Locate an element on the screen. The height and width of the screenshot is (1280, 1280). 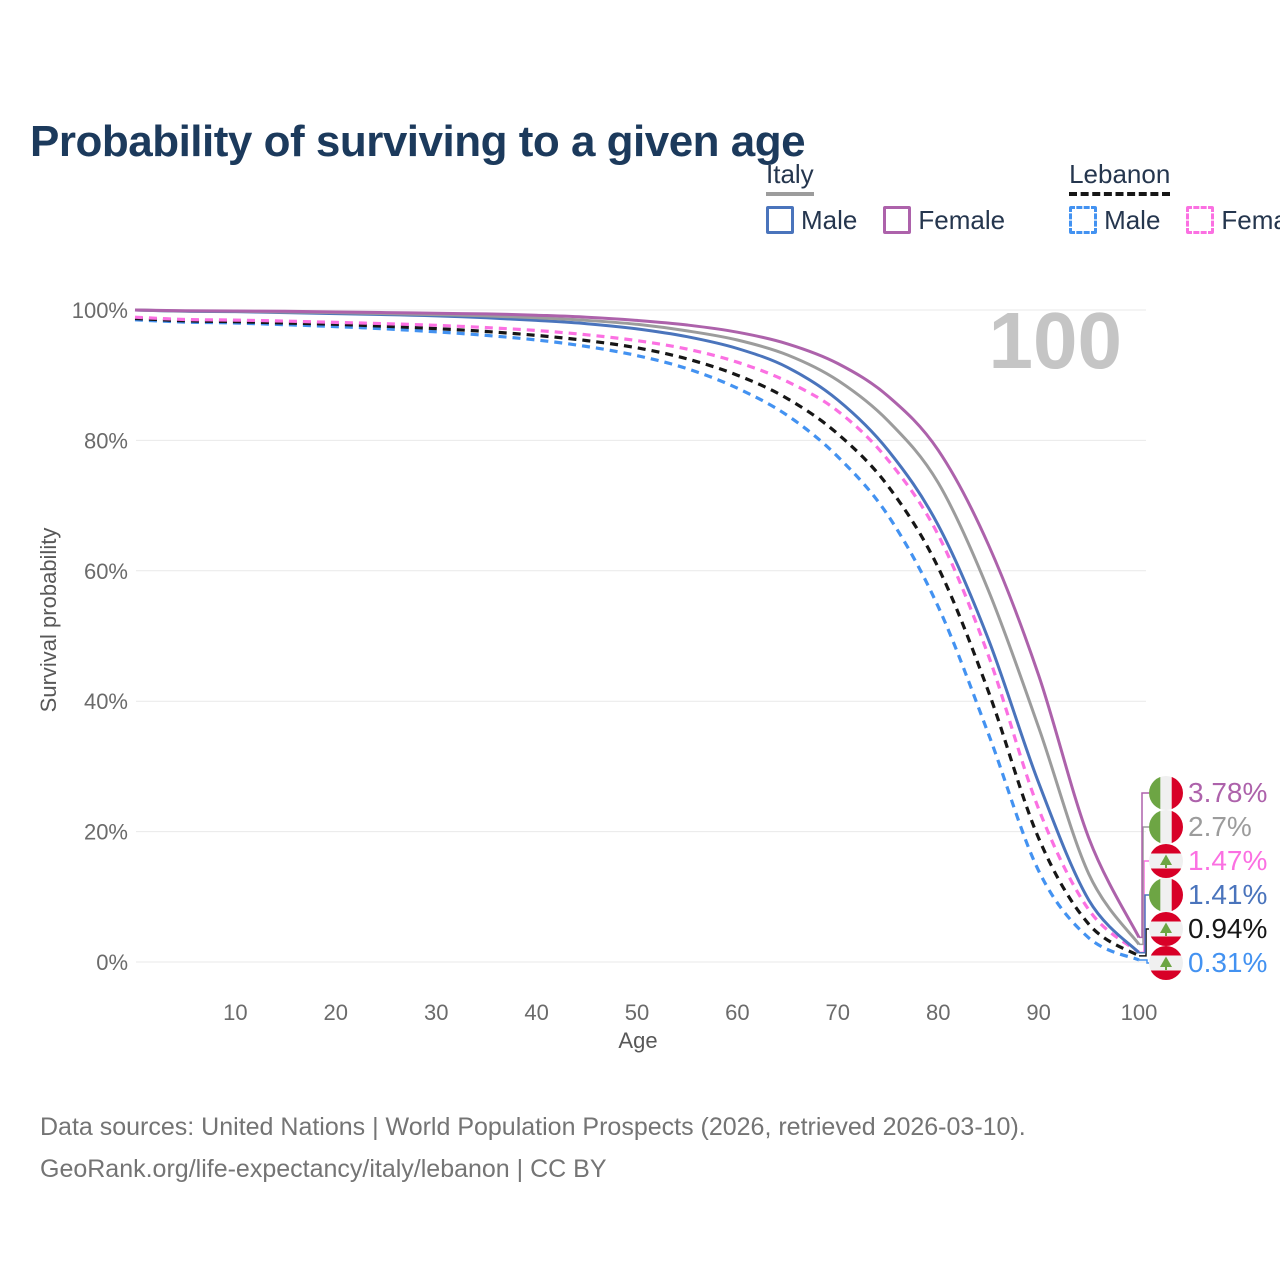
legend-item-lebanon-male-label: Male is located at coordinates (1132, 219).